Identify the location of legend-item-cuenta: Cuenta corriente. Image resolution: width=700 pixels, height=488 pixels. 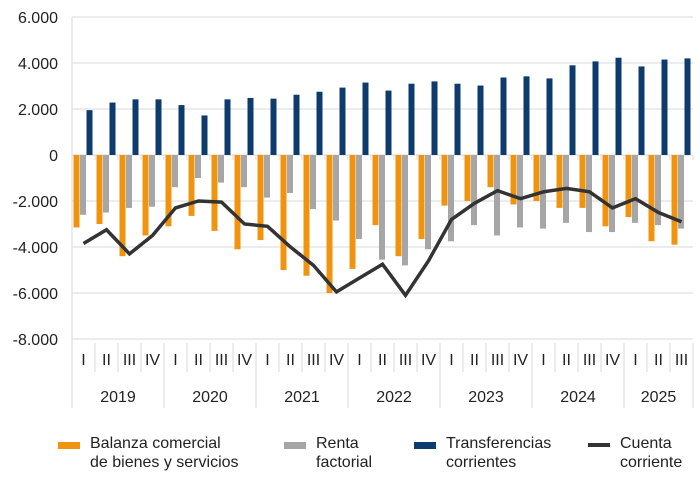
(635, 453).